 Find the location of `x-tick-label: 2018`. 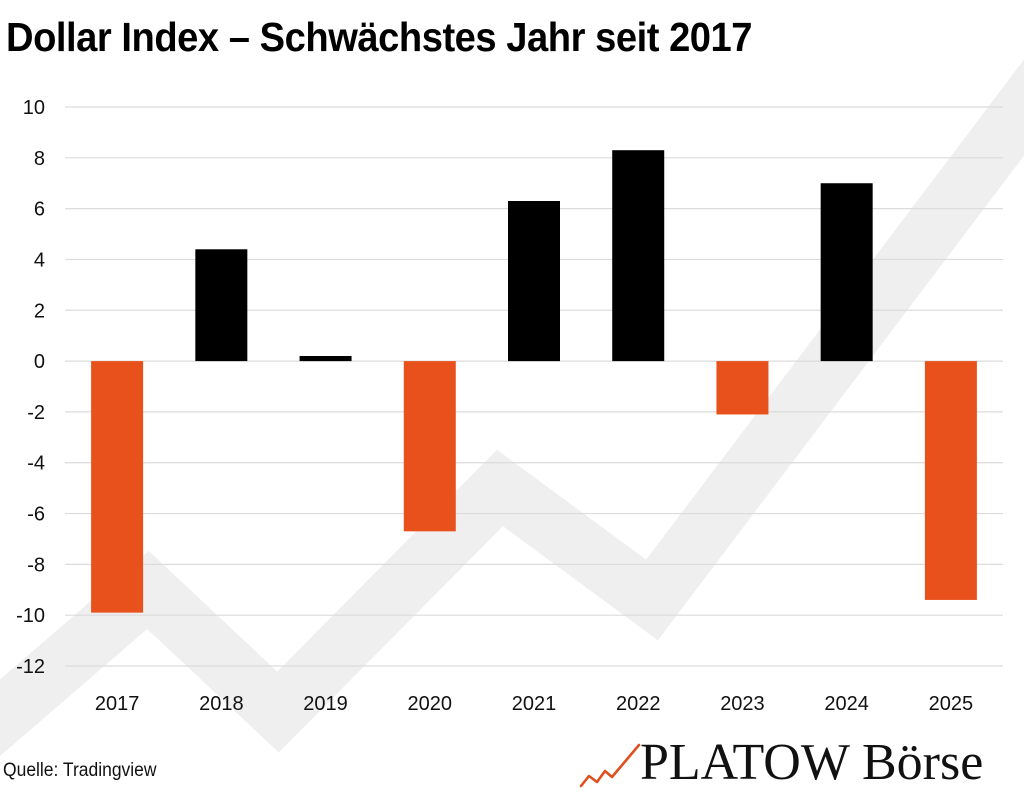

x-tick-label: 2018 is located at coordinates (221, 704).